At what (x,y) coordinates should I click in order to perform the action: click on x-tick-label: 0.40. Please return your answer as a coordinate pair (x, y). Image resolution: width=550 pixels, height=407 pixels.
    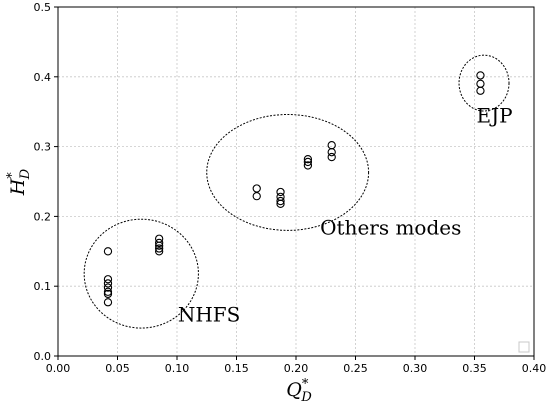
    Looking at the image, I should click on (534, 368).